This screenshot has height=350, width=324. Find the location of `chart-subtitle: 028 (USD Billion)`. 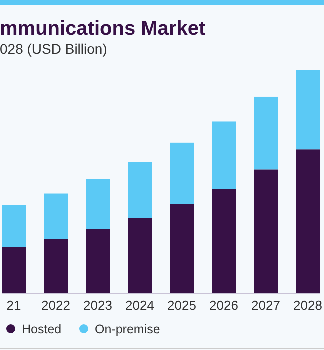

chart-subtitle: 028 (USD Billion) is located at coordinates (54, 49).